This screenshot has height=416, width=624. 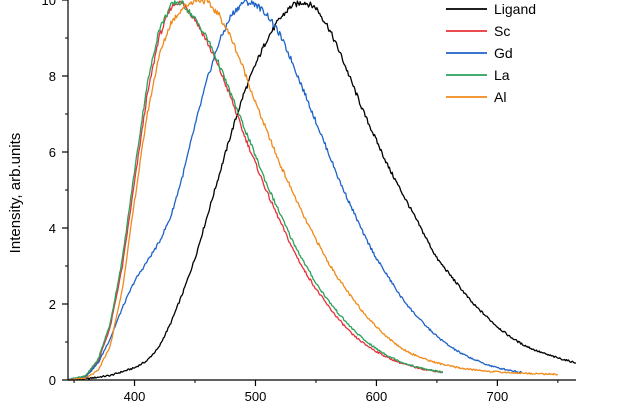 What do you see at coordinates (377, 396) in the screenshot?
I see `x-tick-label: 600` at bounding box center [377, 396].